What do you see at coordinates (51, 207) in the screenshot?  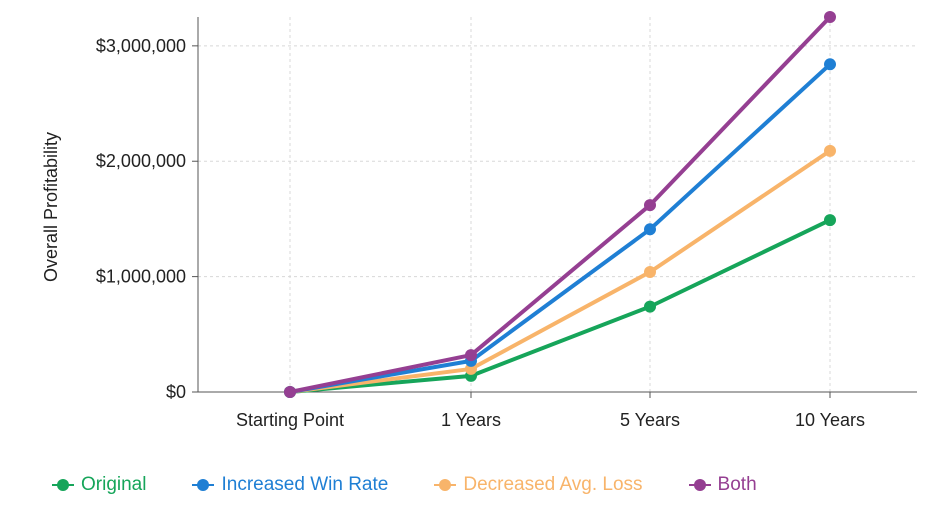 I see `y-axis-title: Overall Profitability` at bounding box center [51, 207].